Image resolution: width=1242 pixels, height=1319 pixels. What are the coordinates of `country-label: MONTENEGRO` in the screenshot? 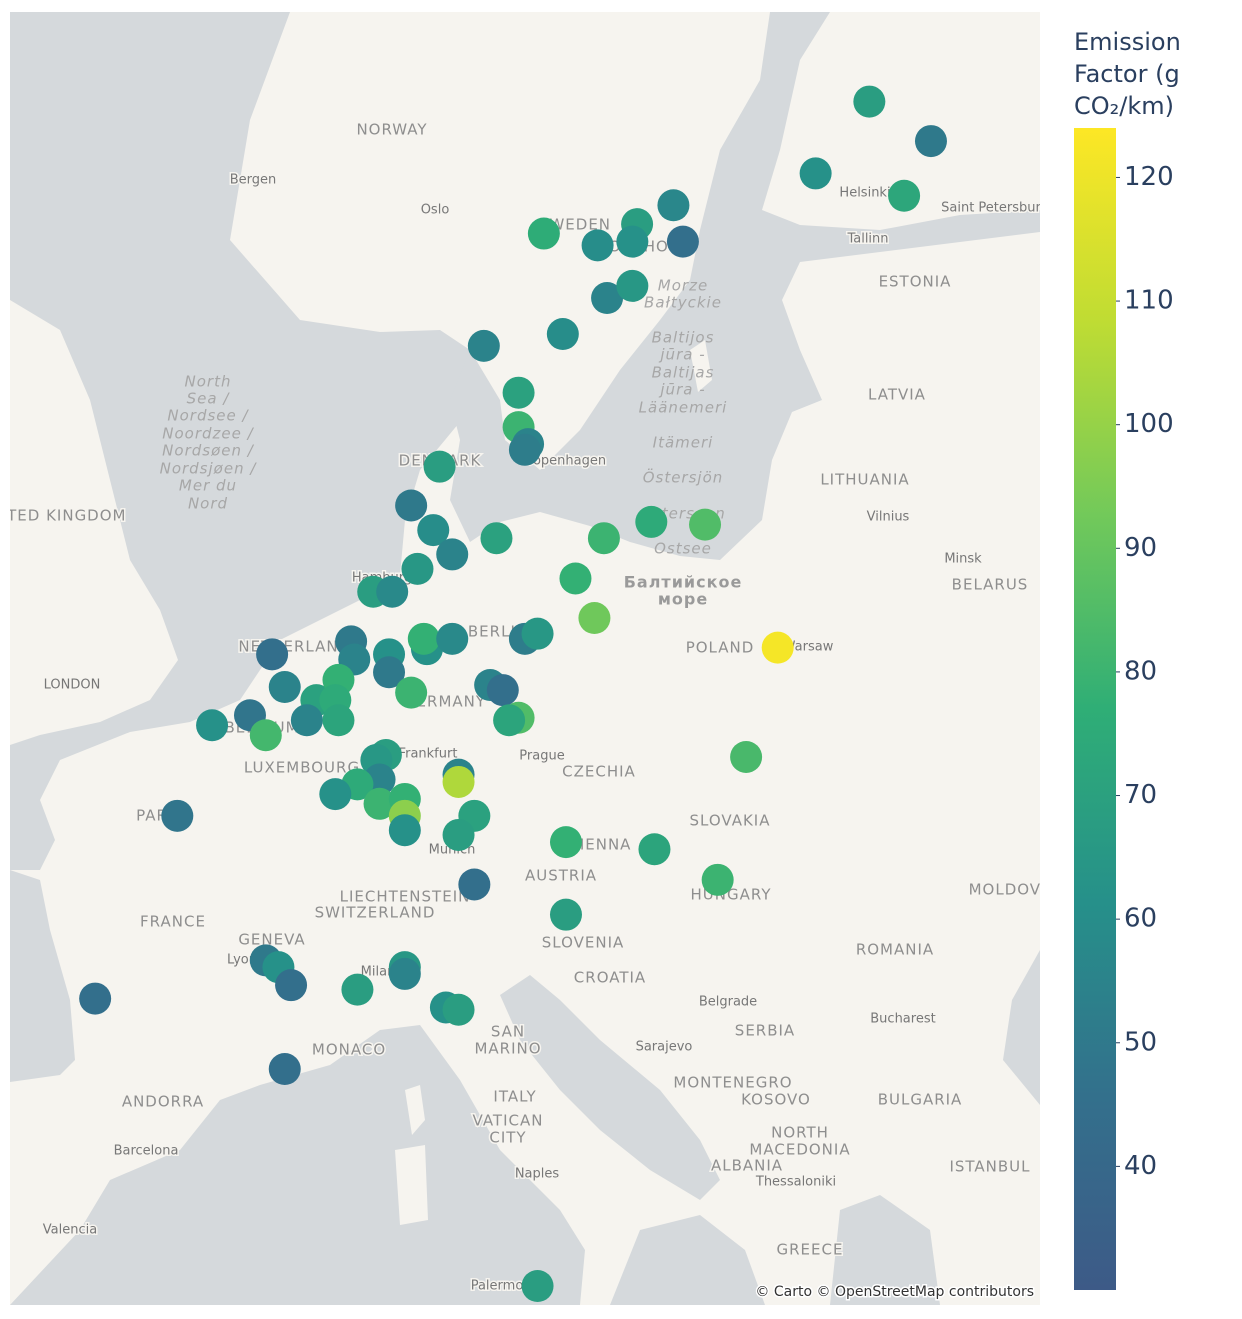 It's located at (732, 1083).